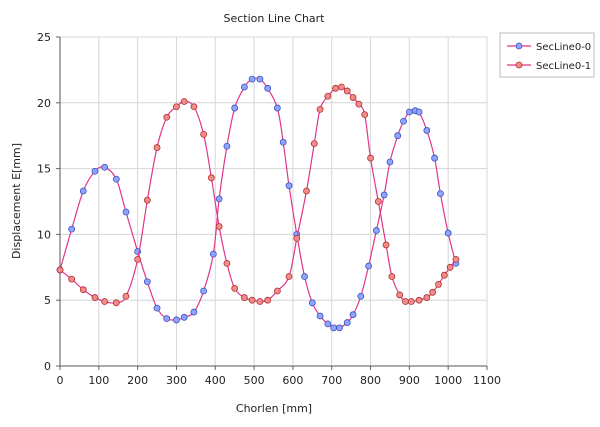  Describe the element at coordinates (47, 366) in the screenshot. I see `y-tick-label: 0` at that location.